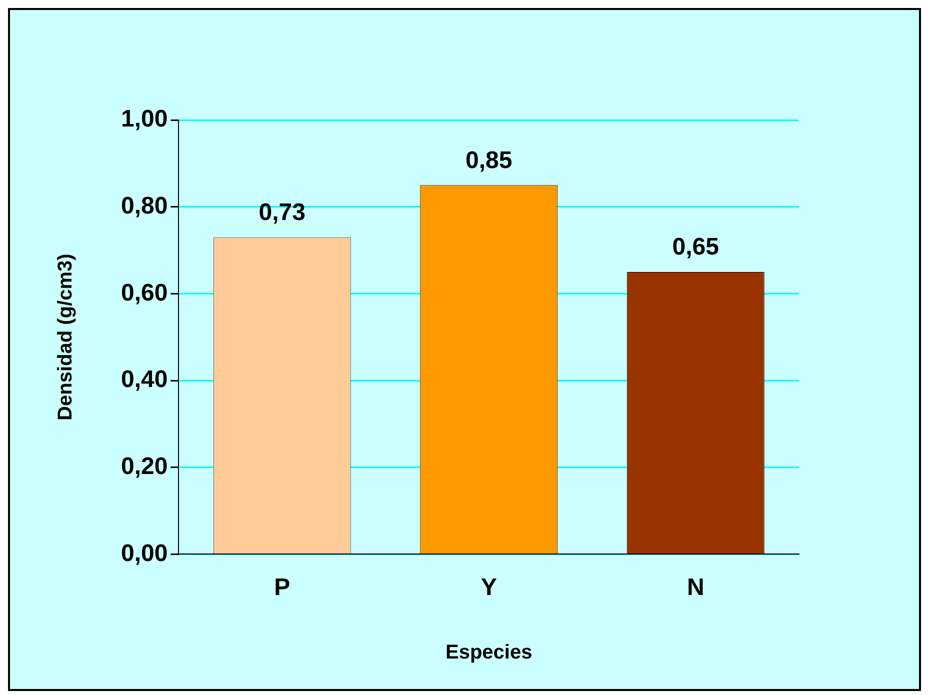 Image resolution: width=929 pixels, height=695 pixels. What do you see at coordinates (488, 588) in the screenshot?
I see `x-tick-label: Y` at bounding box center [488, 588].